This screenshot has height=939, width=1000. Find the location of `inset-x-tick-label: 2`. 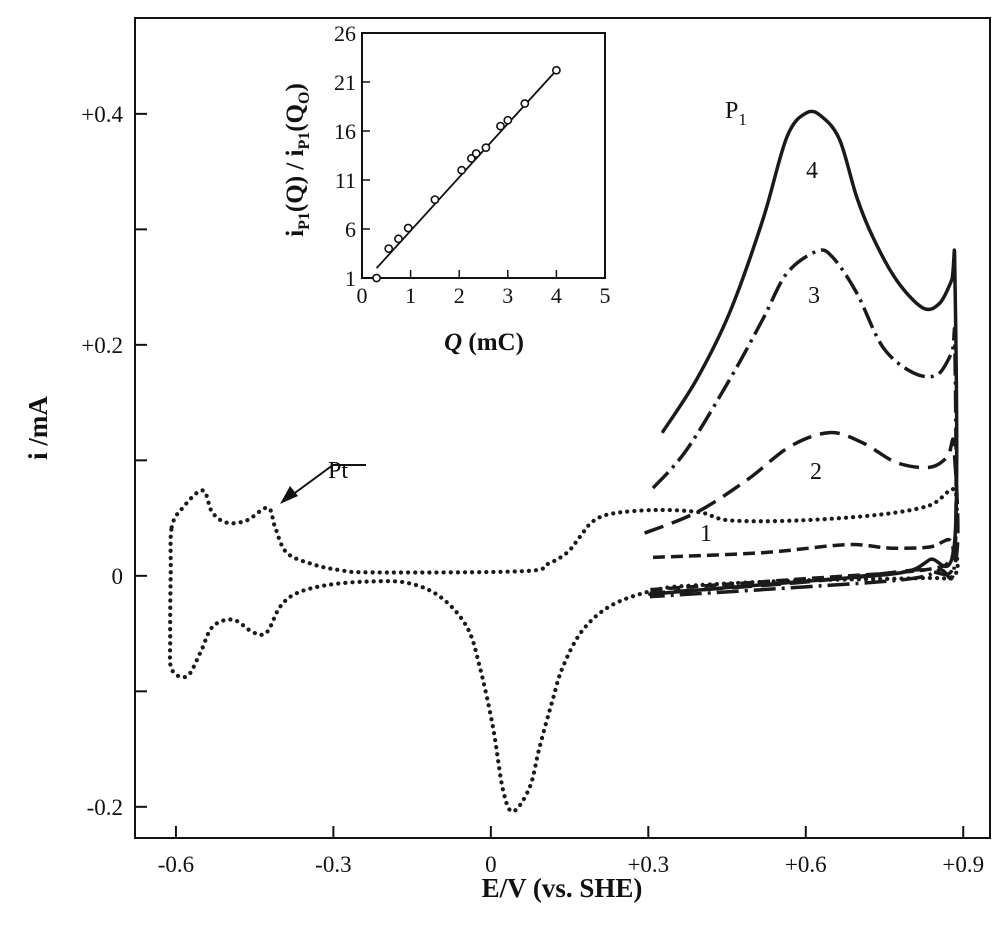

inset-x-tick-label: 2 is located at coordinates (459, 295).